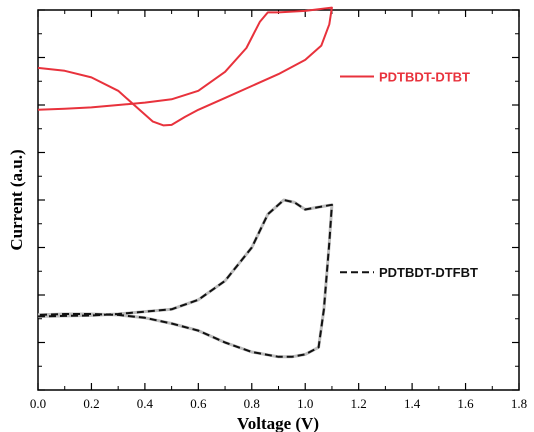 The width and height of the screenshot is (534, 432). What do you see at coordinates (424, 77) in the screenshot?
I see `legend-label-pdtbdt-dtbt: PDTBDT-DTBT` at bounding box center [424, 77].